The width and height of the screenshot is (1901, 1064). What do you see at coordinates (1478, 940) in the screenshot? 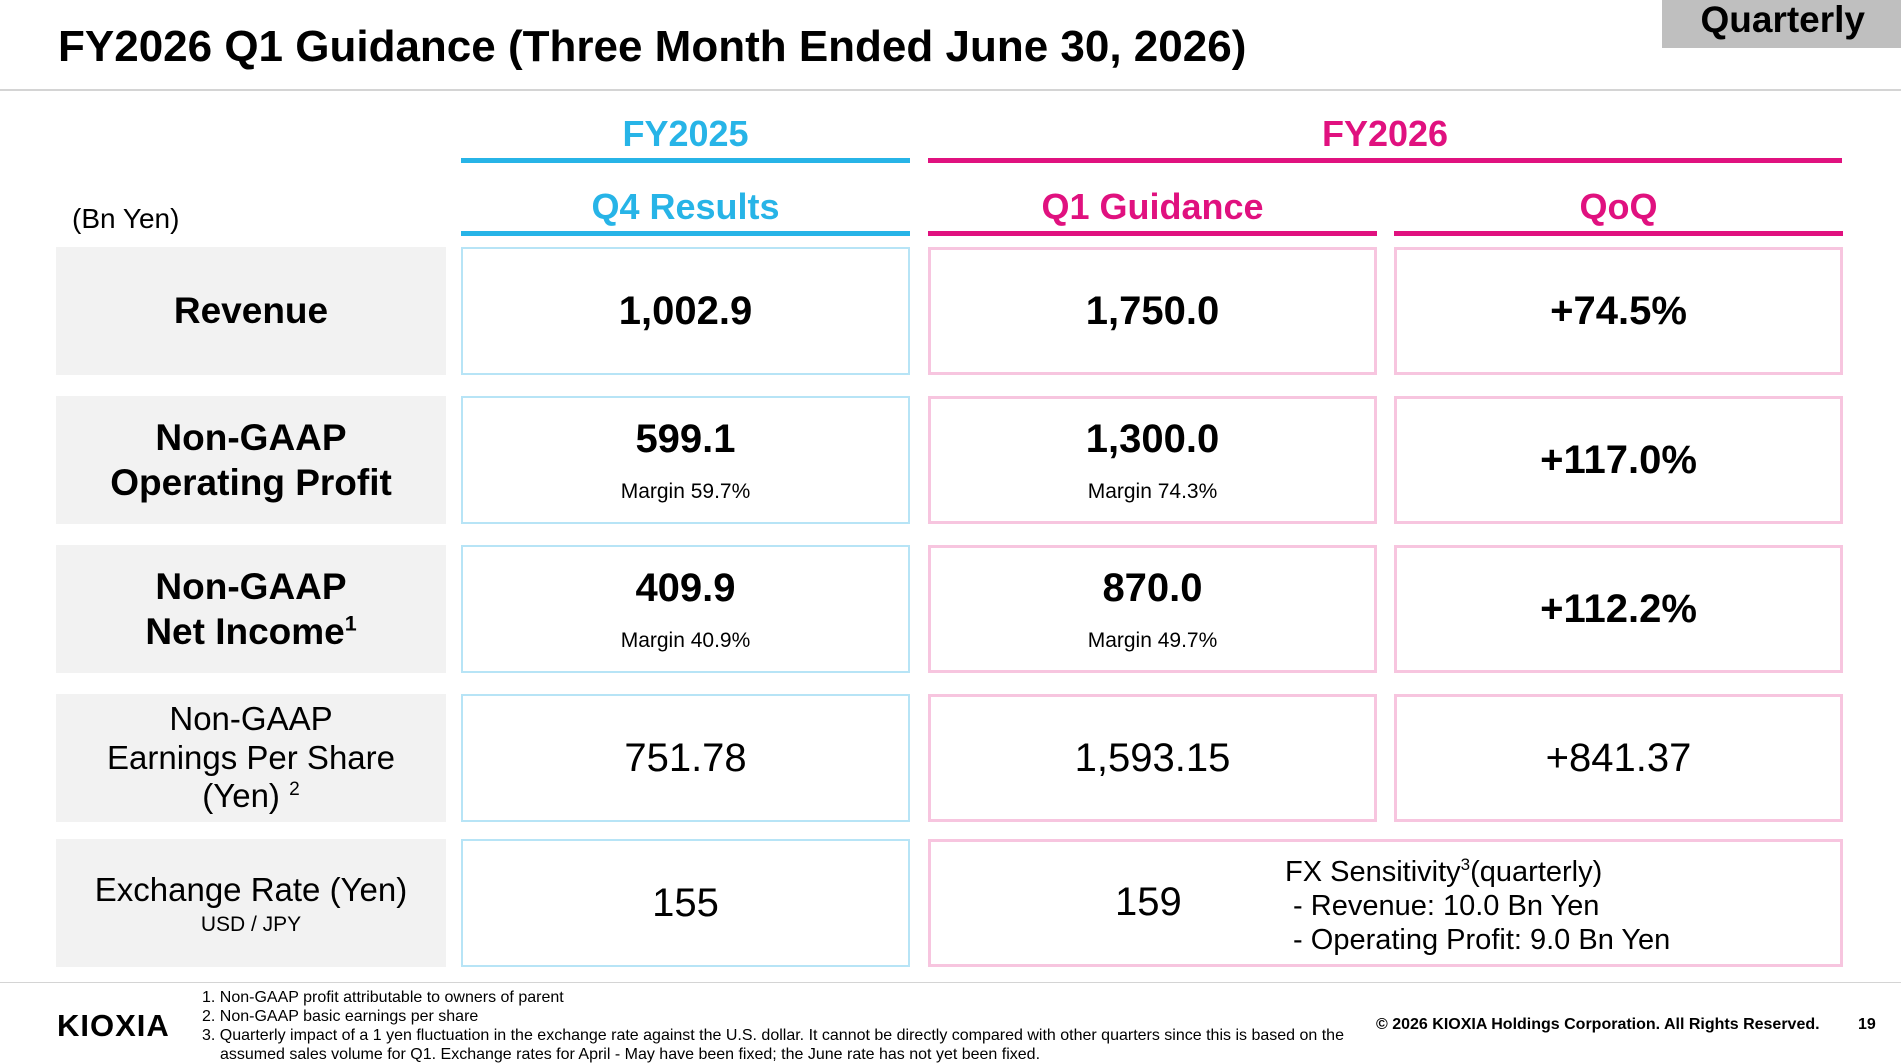
I see `fx-sensitivity-operating-profit: - Operating Profit: 9.0 Bn Yen` at bounding box center [1478, 940].